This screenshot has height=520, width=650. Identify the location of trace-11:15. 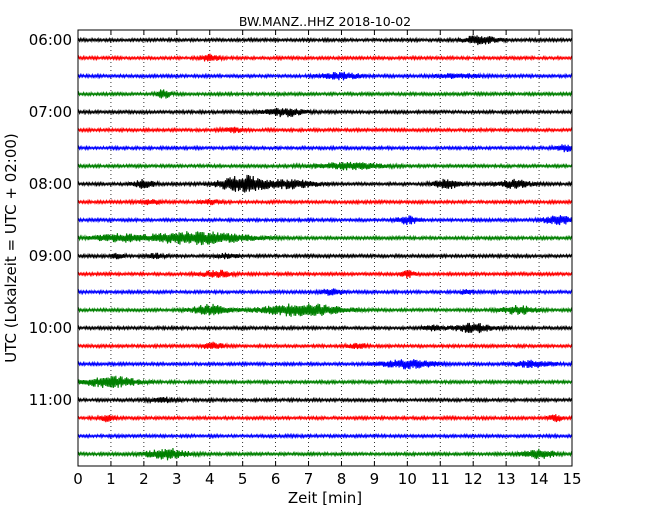
(325, 418).